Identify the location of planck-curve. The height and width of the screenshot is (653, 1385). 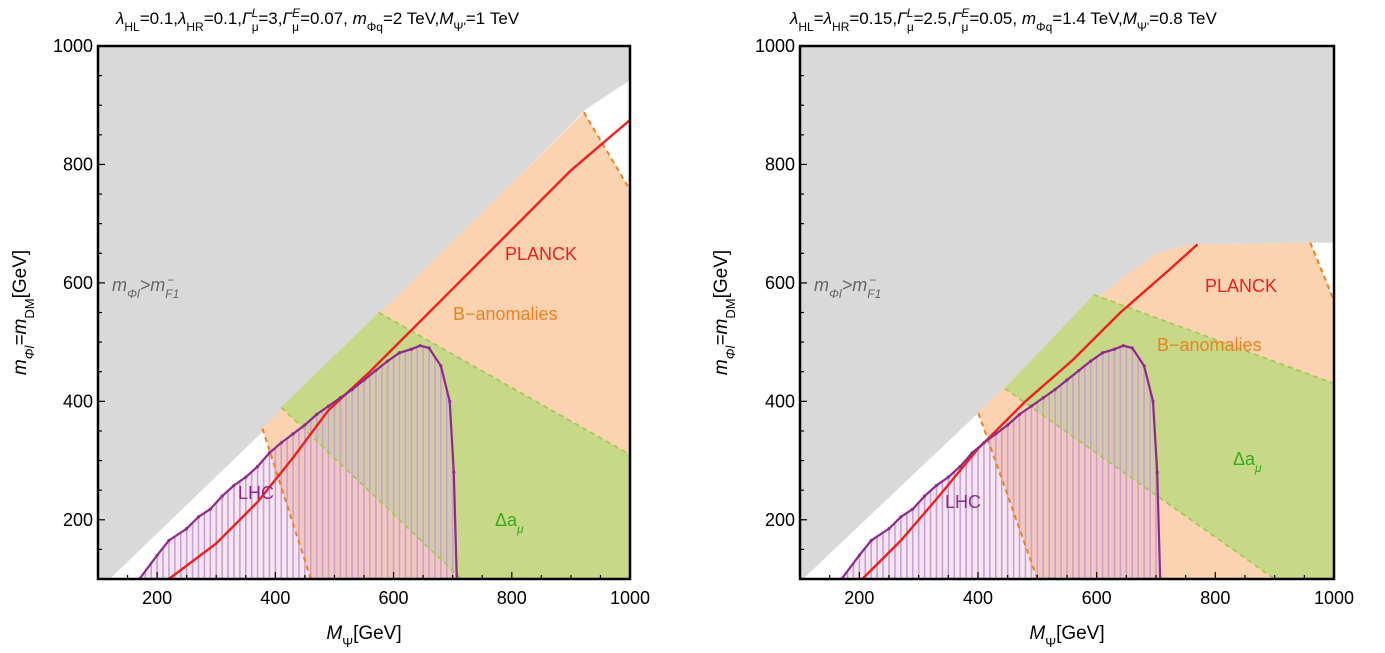
(1030, 411).